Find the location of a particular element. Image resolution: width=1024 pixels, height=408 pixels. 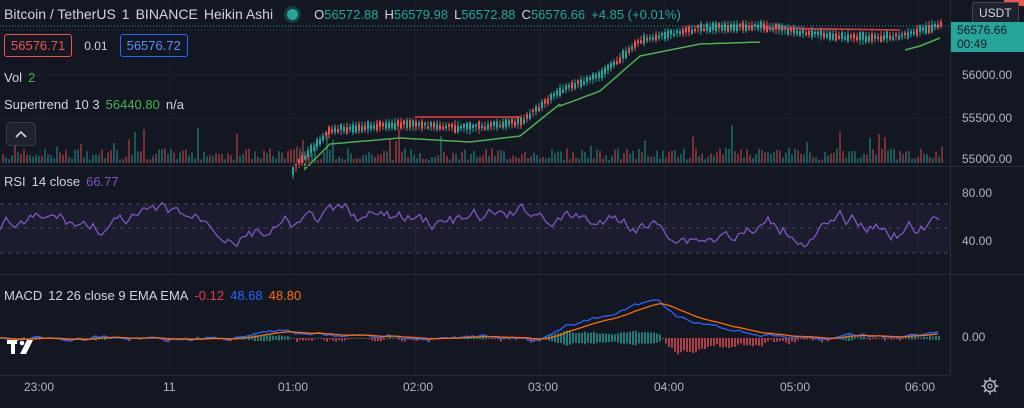

supertrend-down-line is located at coordinates (832, 29).